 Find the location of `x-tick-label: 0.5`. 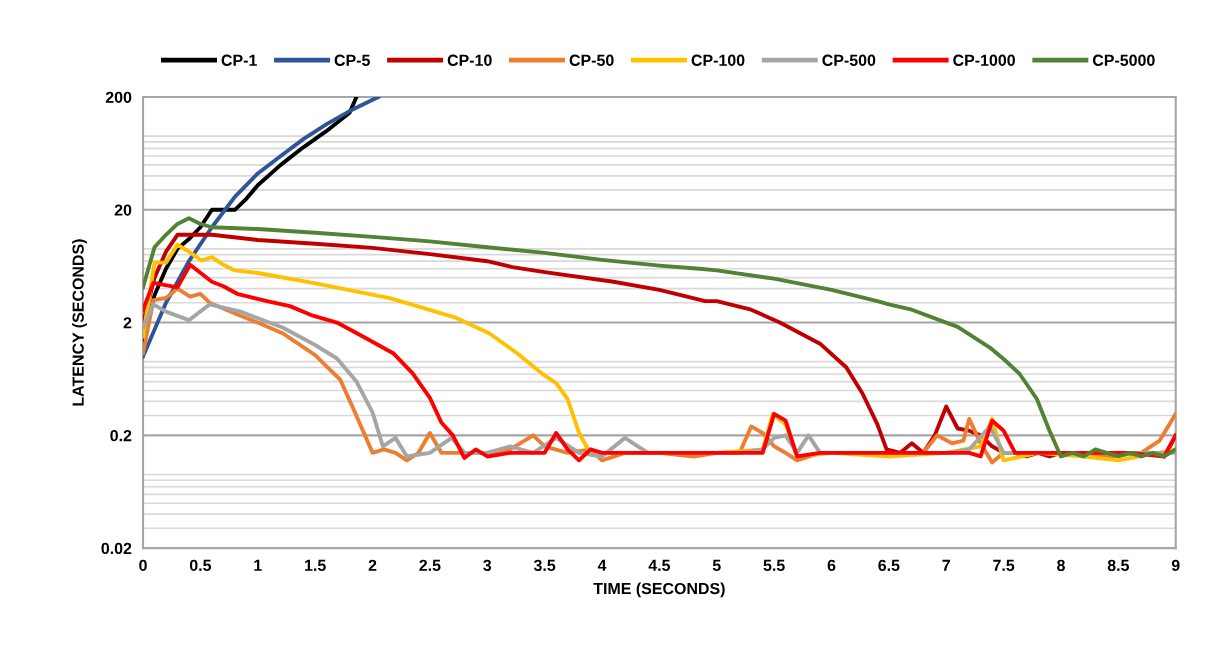

x-tick-label: 0.5 is located at coordinates (200, 565).